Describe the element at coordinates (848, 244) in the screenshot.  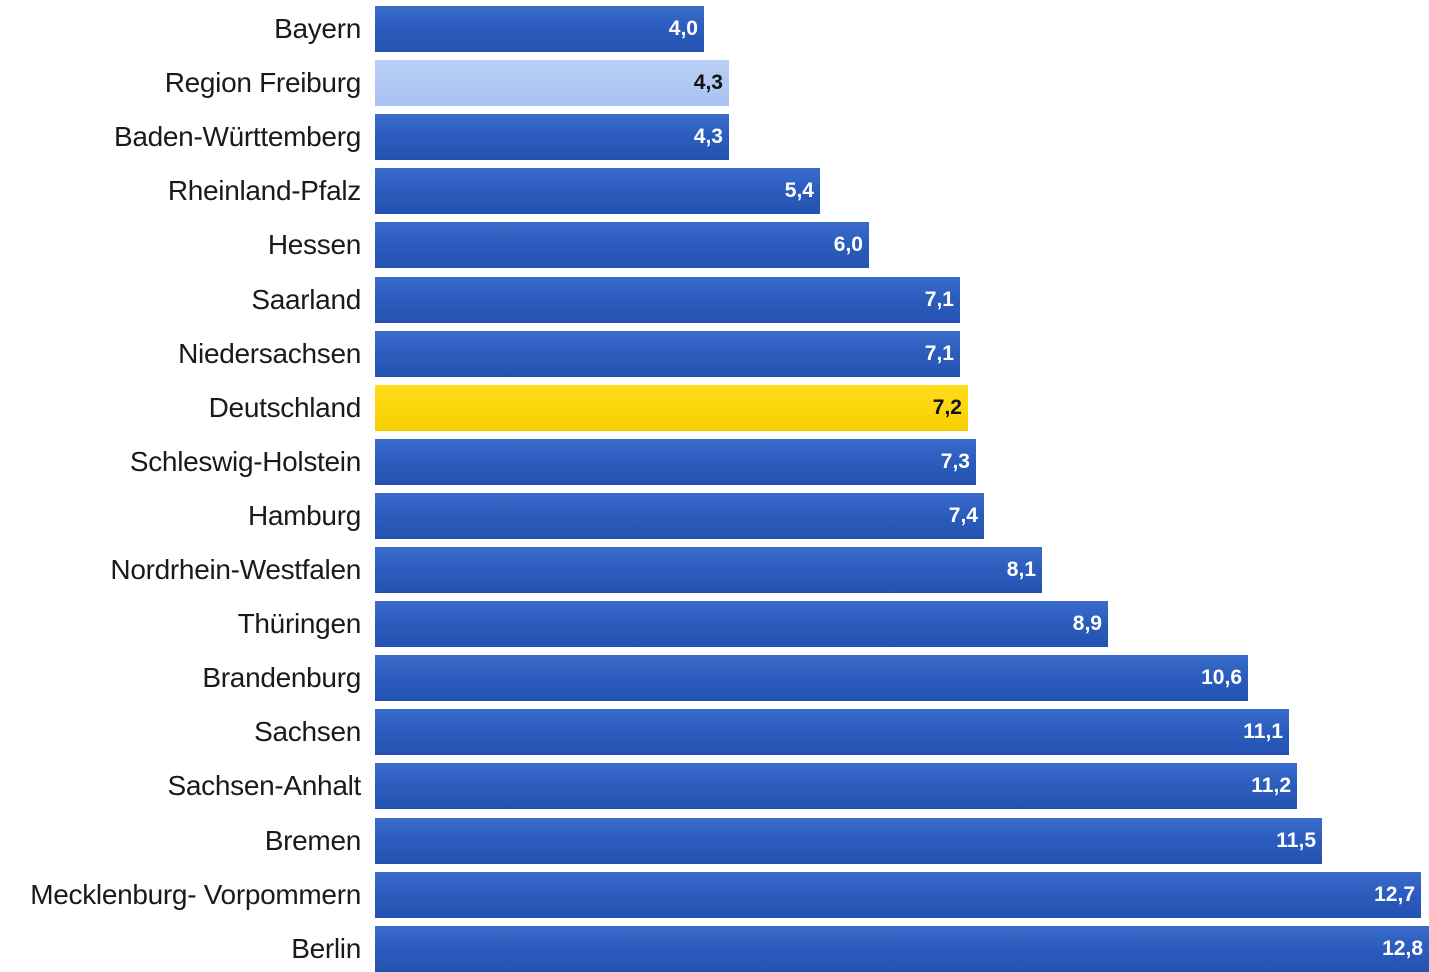
I see `value-label: 6,0` at that location.